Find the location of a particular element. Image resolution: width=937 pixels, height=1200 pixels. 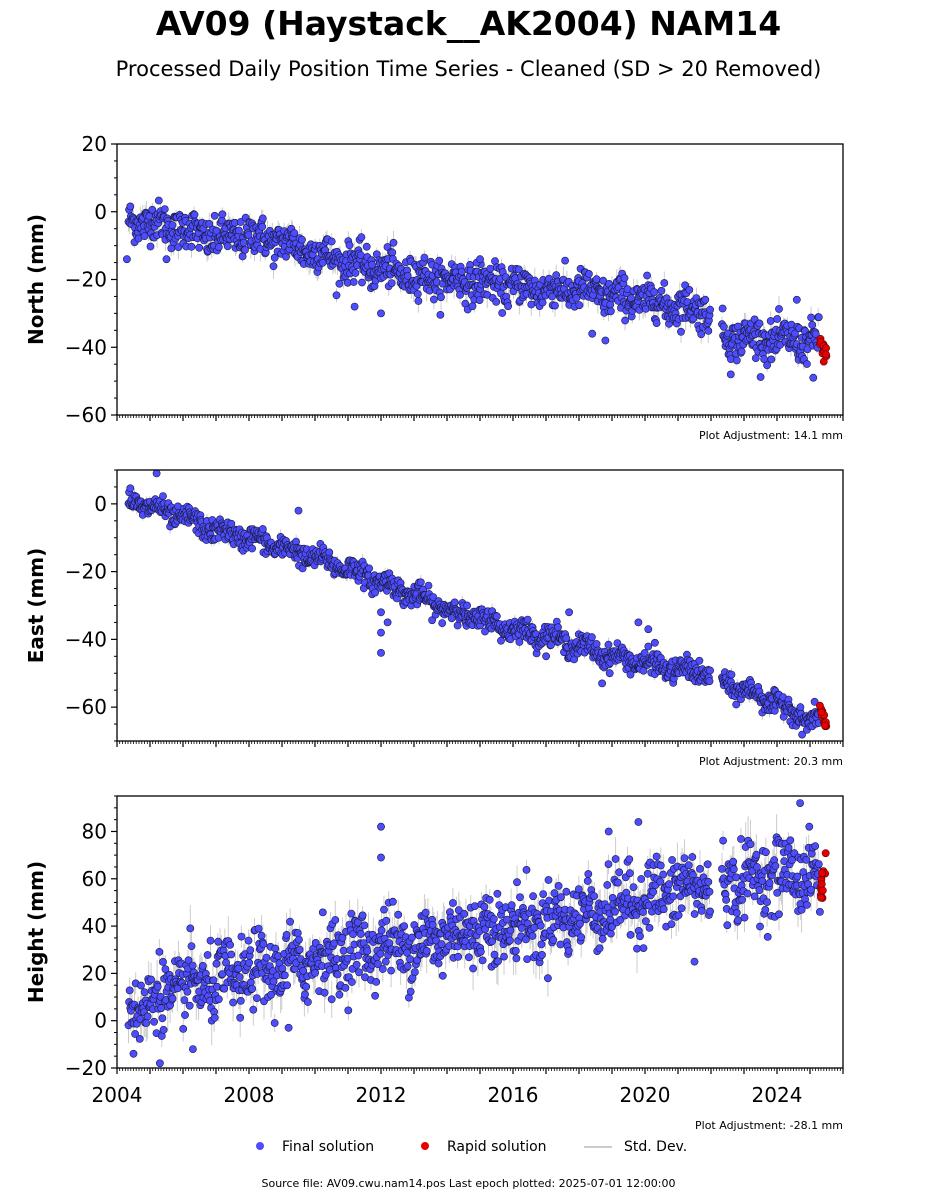

y-tick-label: −40 is located at coordinates (86, 639).